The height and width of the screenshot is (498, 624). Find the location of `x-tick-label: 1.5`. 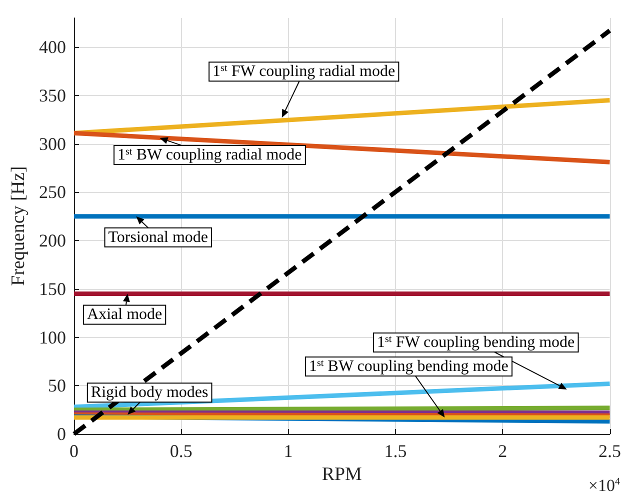

x-tick-label: 1.5 is located at coordinates (395, 451).